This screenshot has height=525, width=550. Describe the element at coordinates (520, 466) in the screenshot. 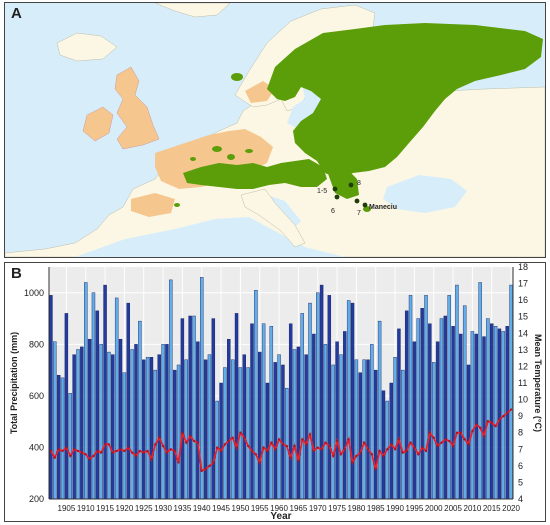

I see `y2-tick-label: 6` at that location.